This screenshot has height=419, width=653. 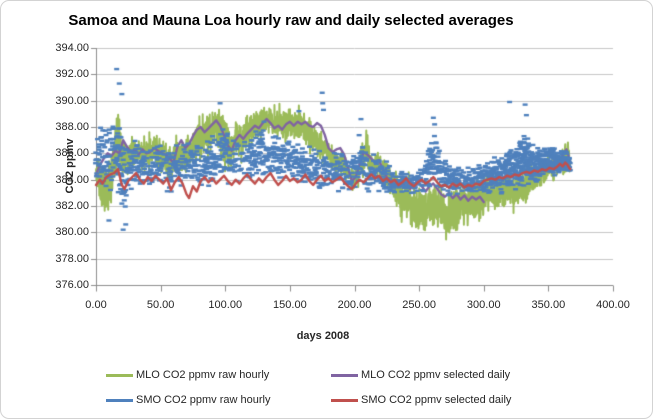 I want to click on legend-label: MLO CO2 ppmv selected daily, so click(x=436, y=375).